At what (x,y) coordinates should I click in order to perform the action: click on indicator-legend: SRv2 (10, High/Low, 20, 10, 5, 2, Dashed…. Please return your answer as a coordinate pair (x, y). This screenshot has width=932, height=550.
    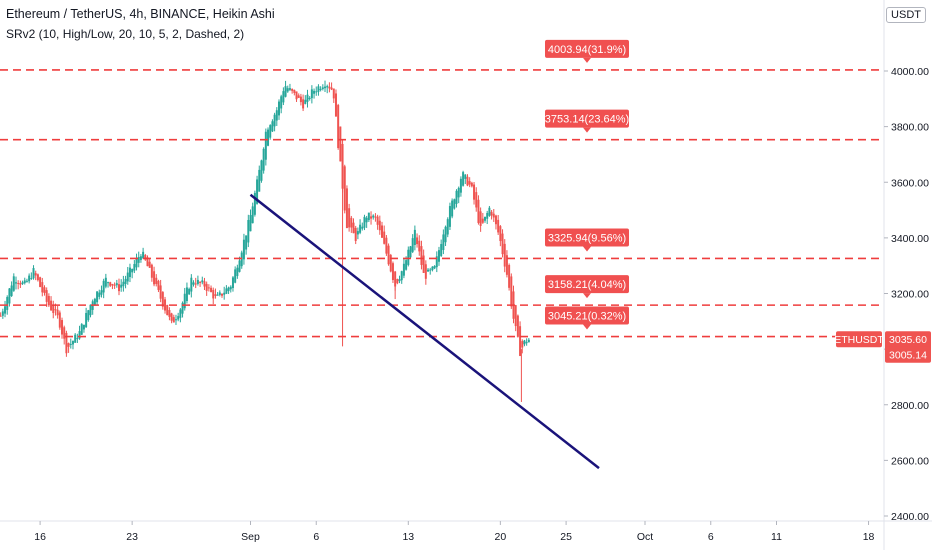
    Looking at the image, I should click on (125, 34).